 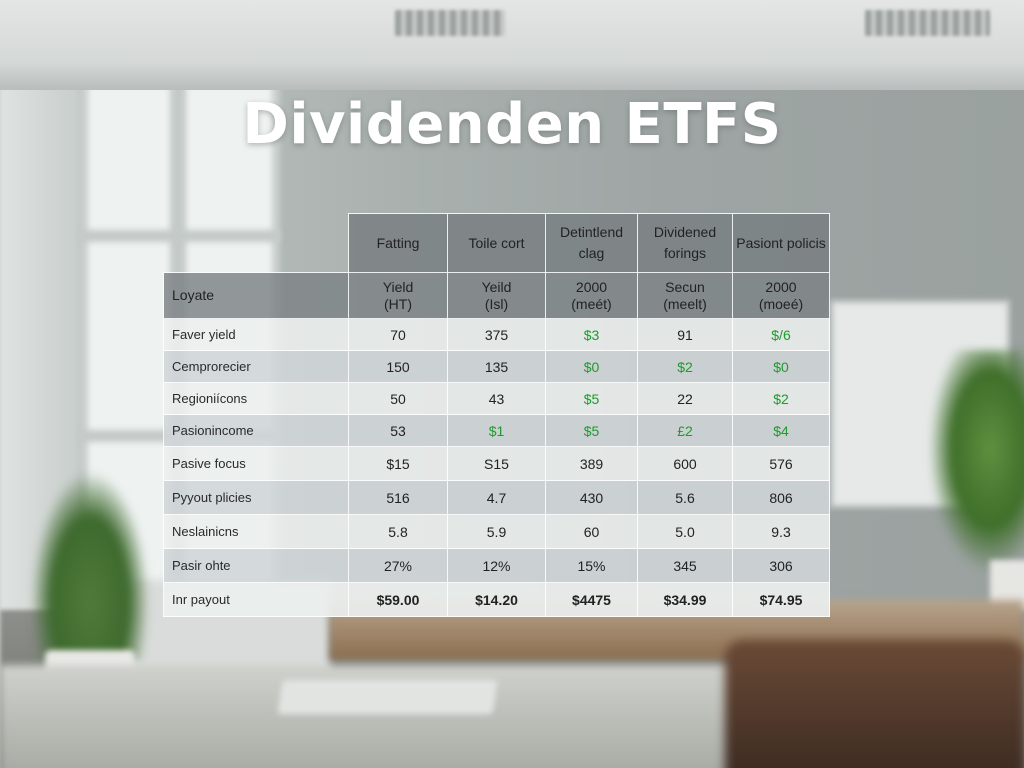 I want to click on subheader-line: (meelt), so click(x=685, y=303).